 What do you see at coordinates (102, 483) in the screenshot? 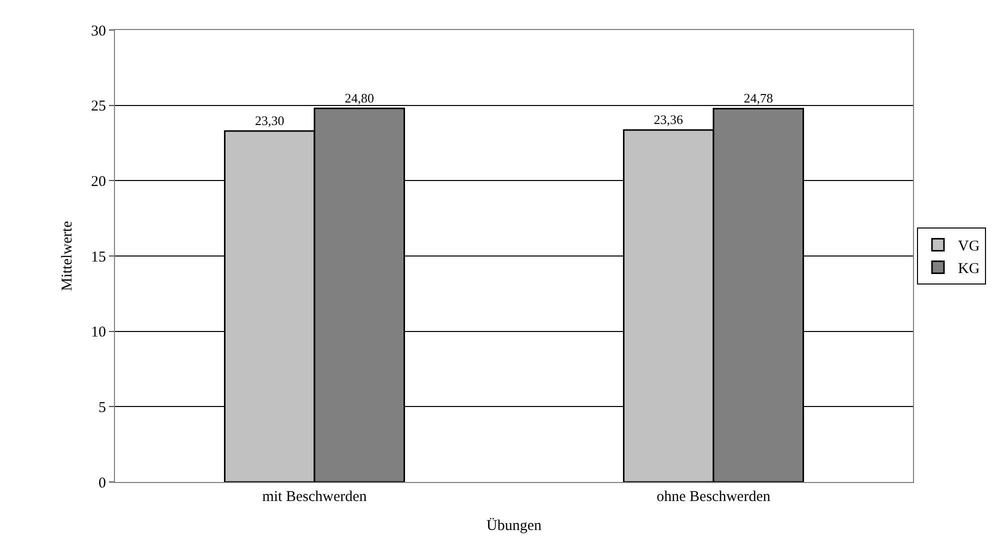
I see `y-tick-label: 0` at bounding box center [102, 483].